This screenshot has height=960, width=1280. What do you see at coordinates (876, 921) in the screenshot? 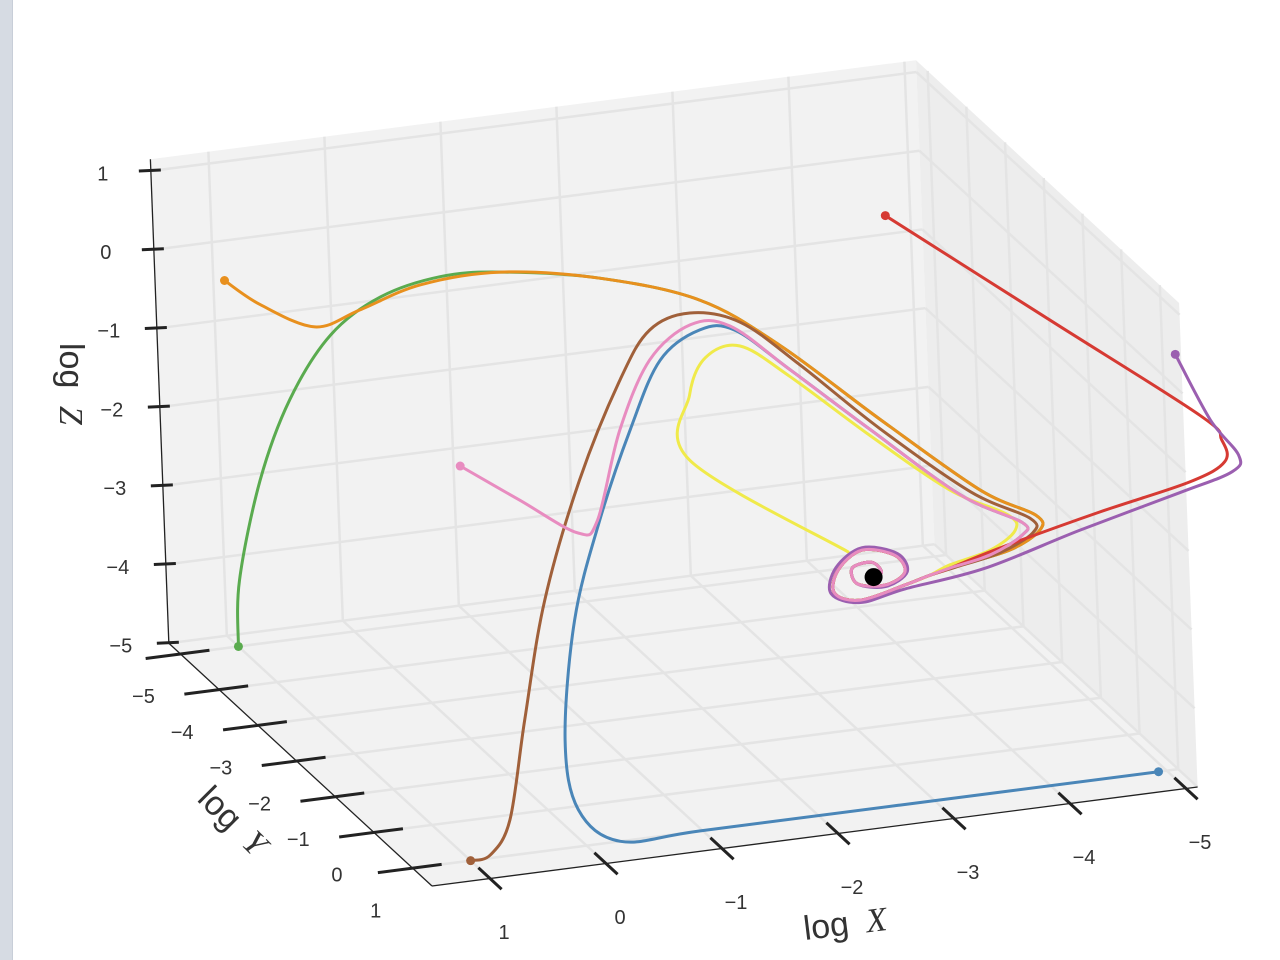
I see `x-axis-label-var: X` at bounding box center [876, 921].